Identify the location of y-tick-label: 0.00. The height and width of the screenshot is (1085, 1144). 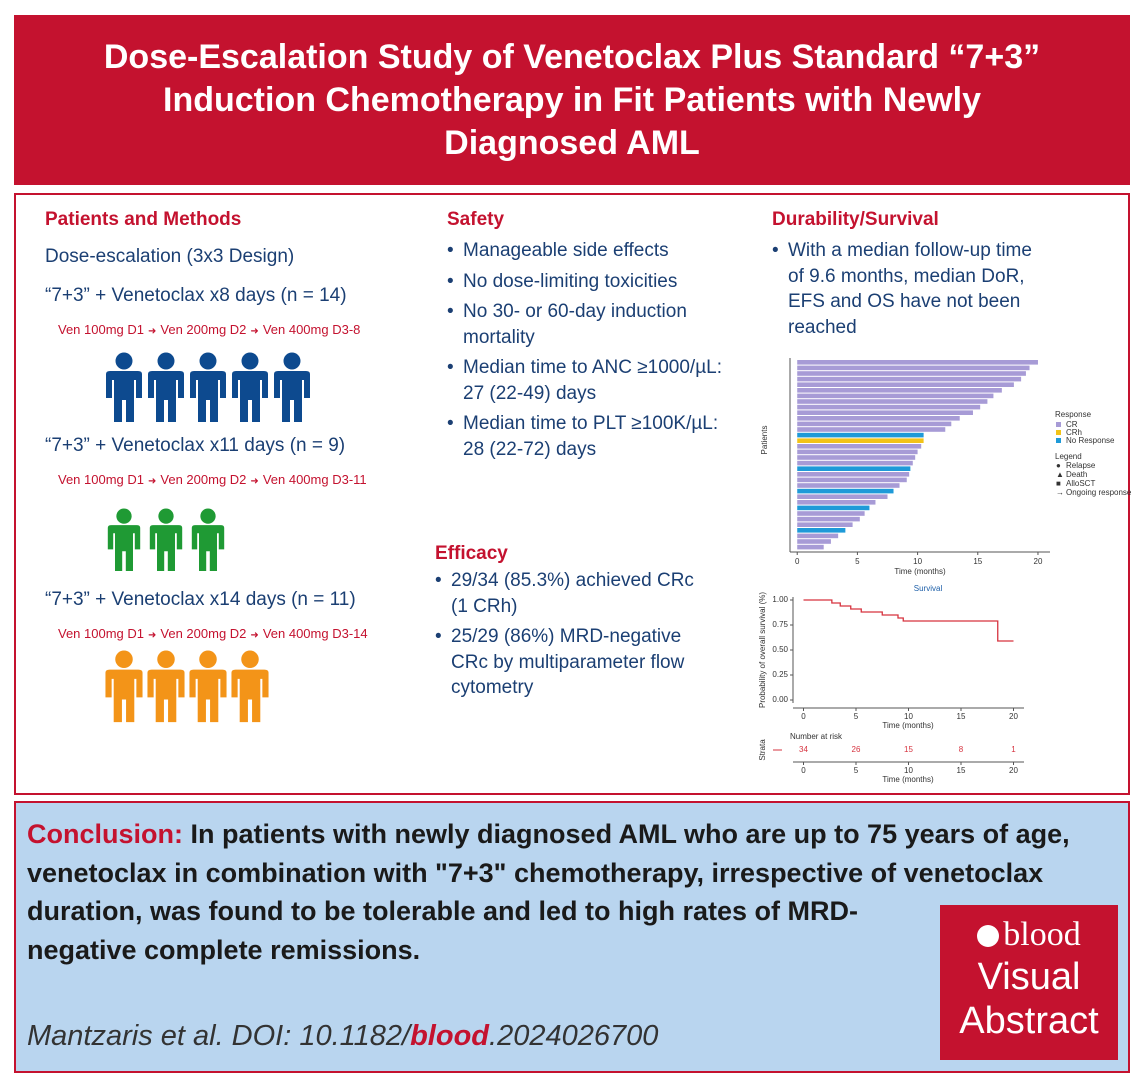
(780, 699).